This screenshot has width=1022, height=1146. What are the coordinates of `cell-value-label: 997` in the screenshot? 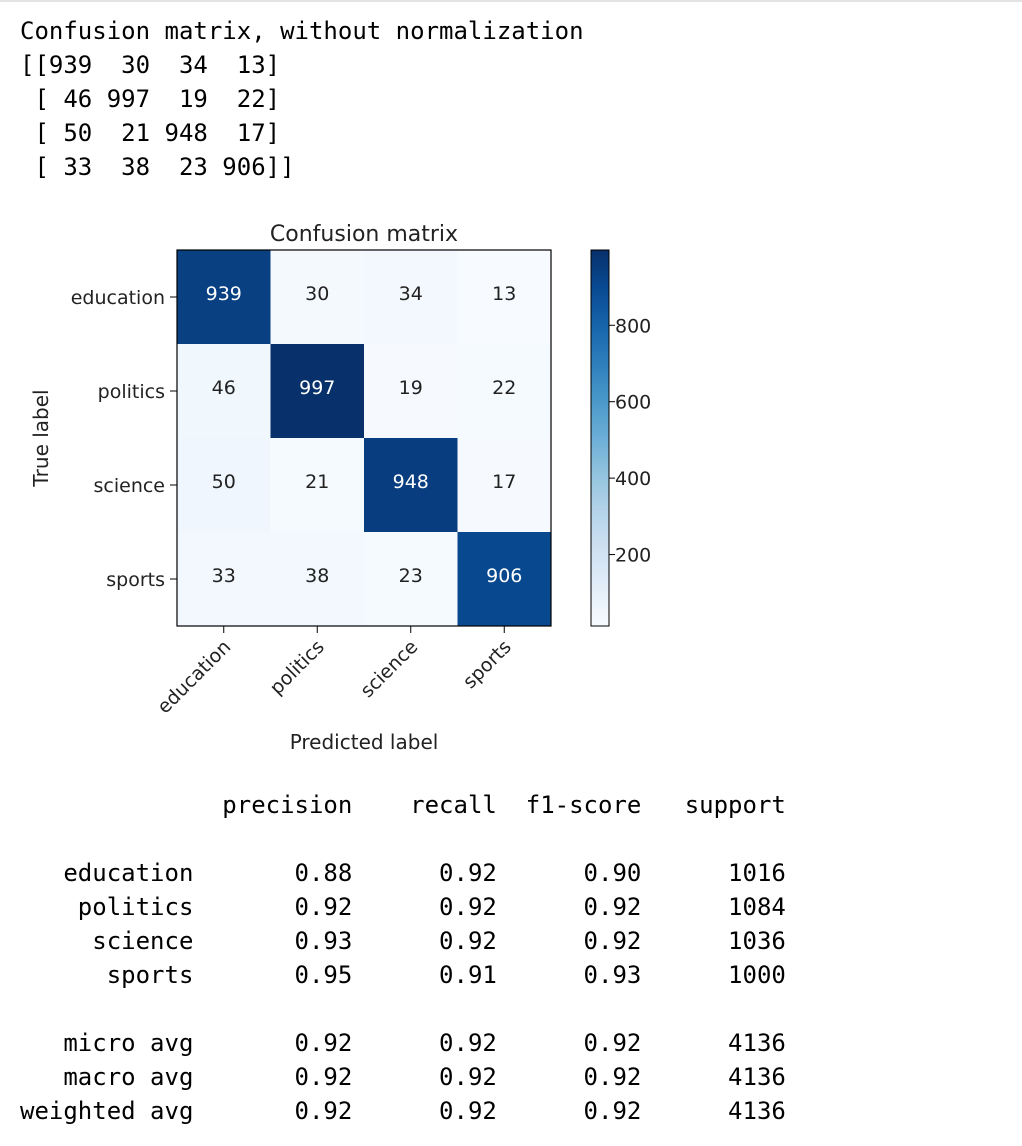 It's located at (317, 388).